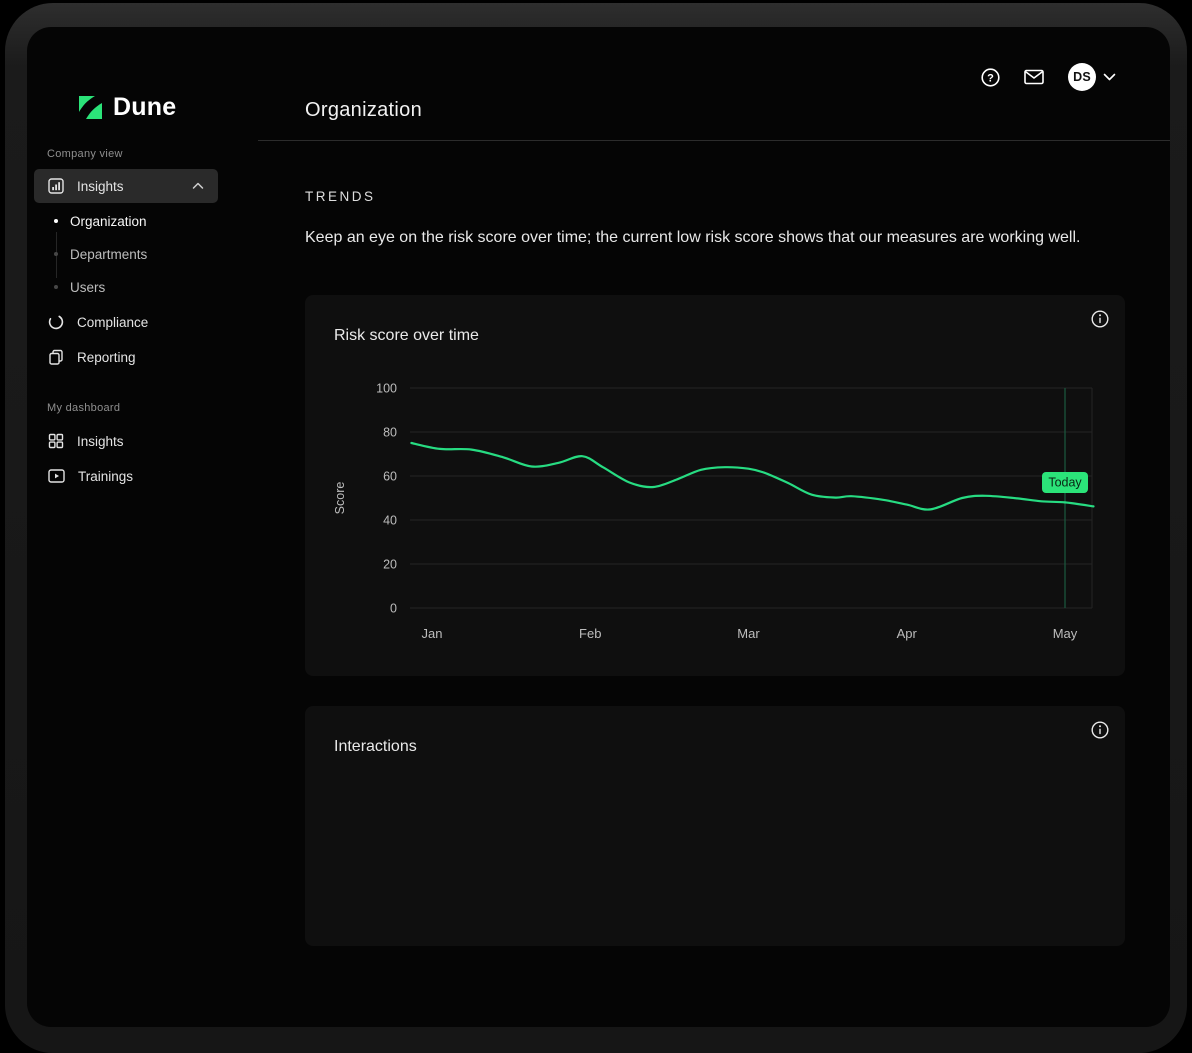 The height and width of the screenshot is (1053, 1192). What do you see at coordinates (907, 633) in the screenshot?
I see `svg-text: Apr` at bounding box center [907, 633].